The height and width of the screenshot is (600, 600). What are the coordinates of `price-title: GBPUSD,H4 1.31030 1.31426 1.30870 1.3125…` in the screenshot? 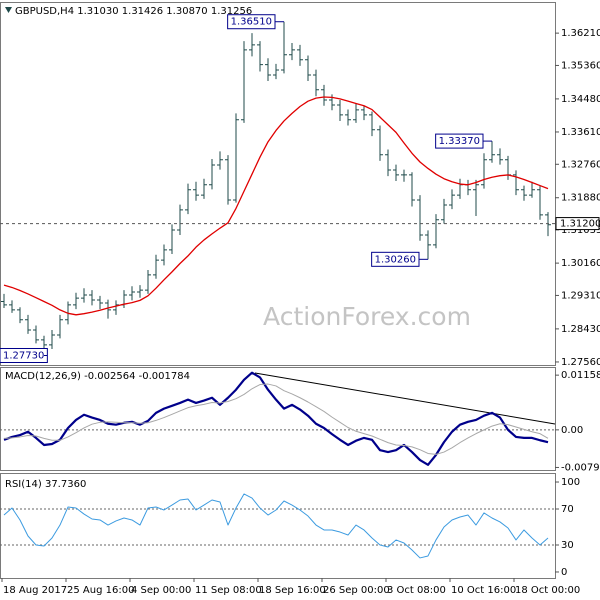 It's located at (133, 11).